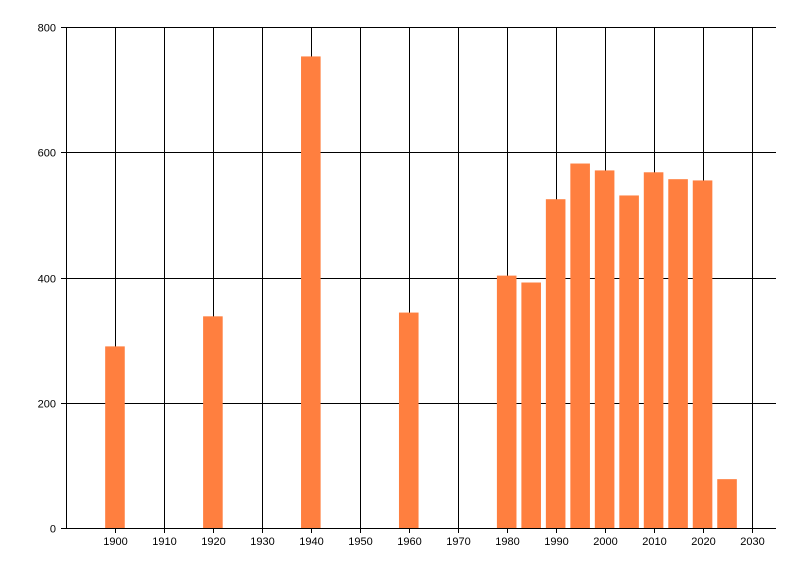  Describe the element at coordinates (703, 542) in the screenshot. I see `x-tick-label: 2020` at that location.